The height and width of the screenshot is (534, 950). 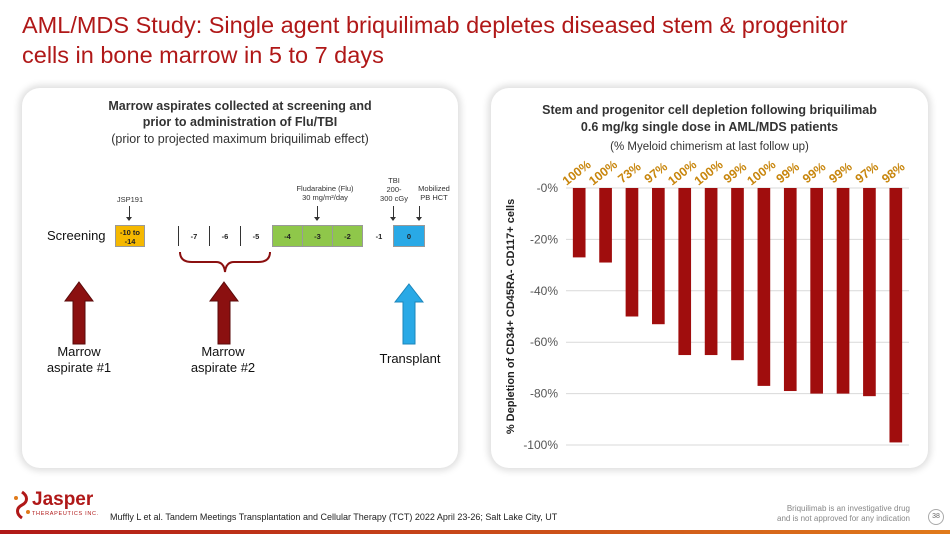 I want to click on day-screening-cell: -10 to -14, so click(x=130, y=236).